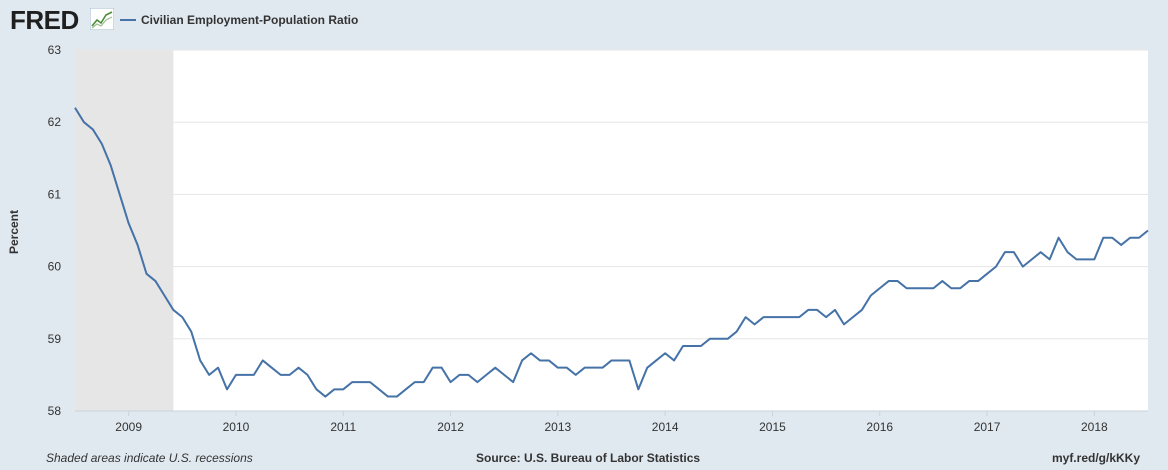 This screenshot has height=470, width=1168. I want to click on y-tick-label: 63, so click(55, 50).